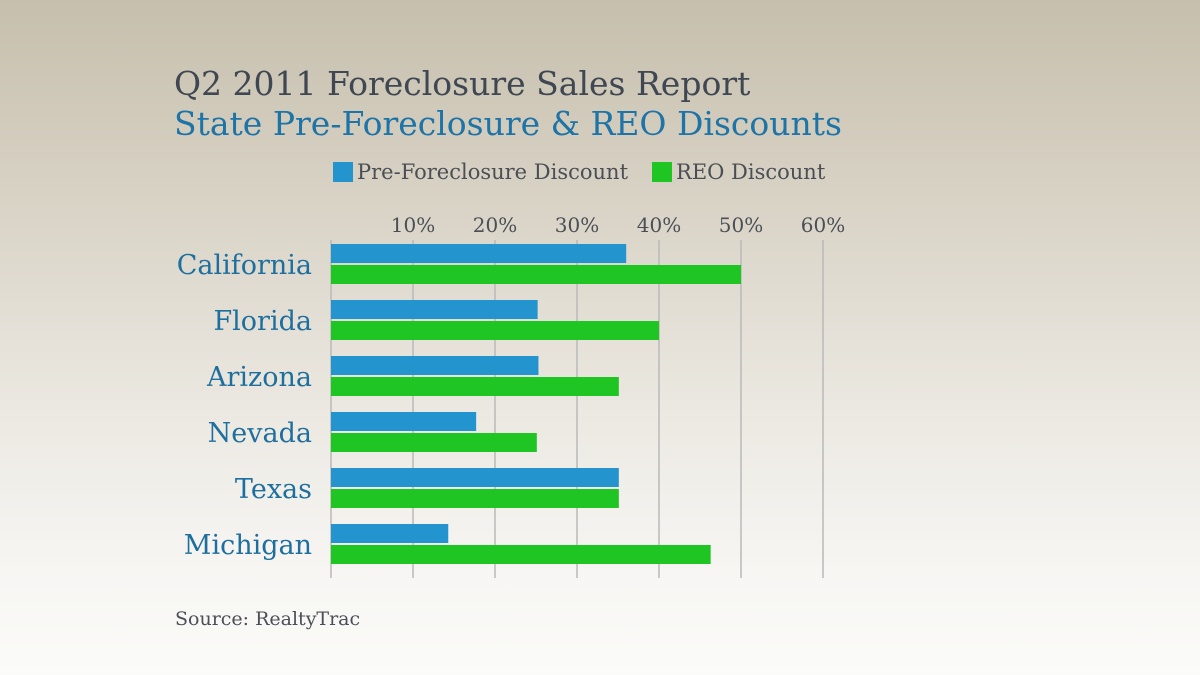  I want to click on chart-subtitle: State Pre-Foreclosure & REO Discounts, so click(508, 123).